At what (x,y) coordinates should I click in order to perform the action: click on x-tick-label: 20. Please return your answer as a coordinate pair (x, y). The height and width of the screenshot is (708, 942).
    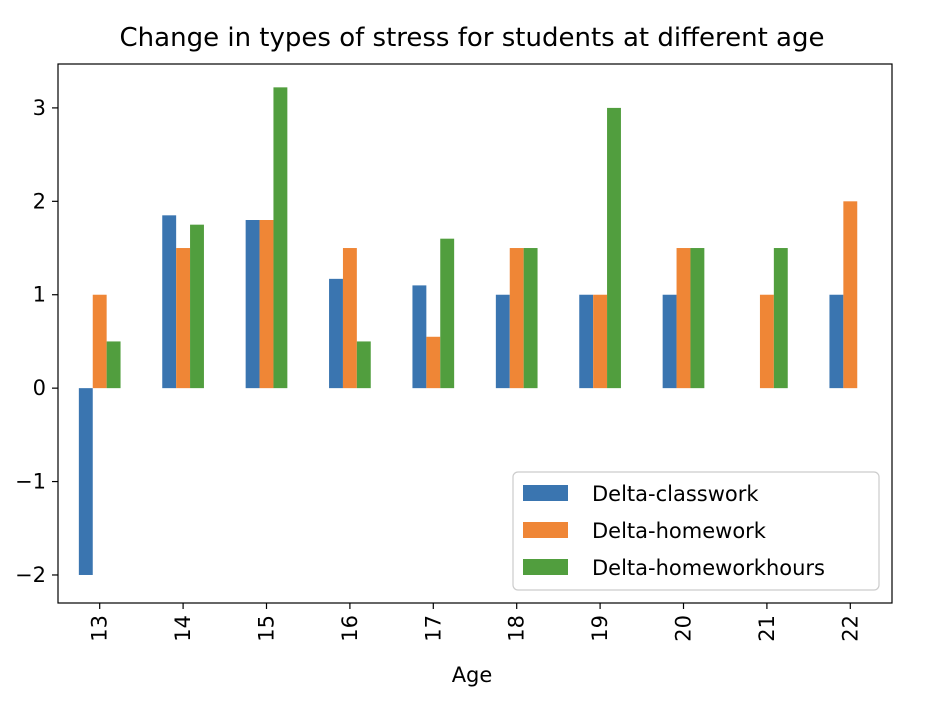
    Looking at the image, I should click on (684, 628).